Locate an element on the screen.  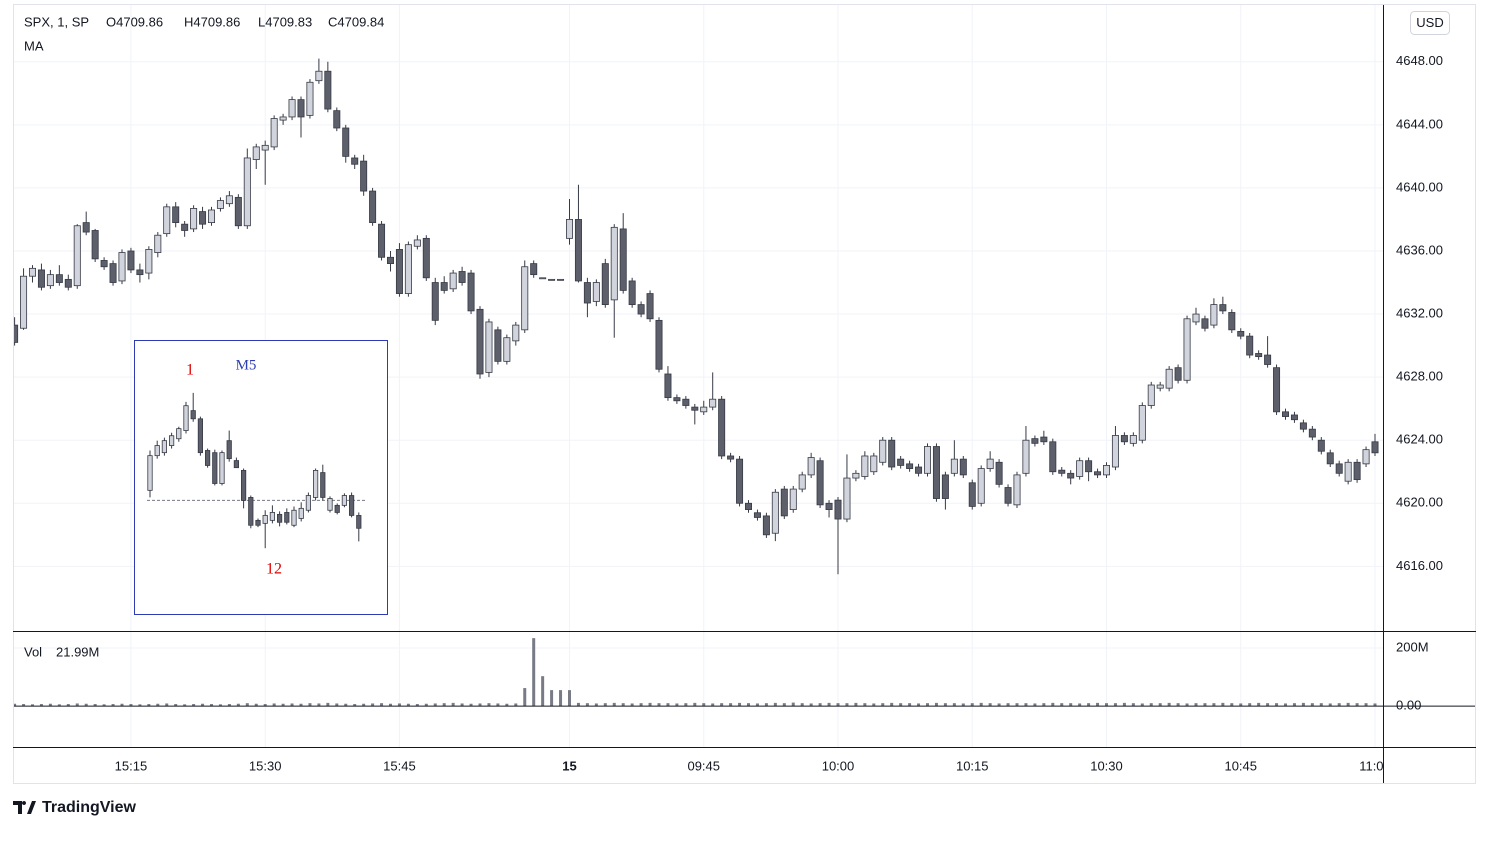
indicator-label: MA is located at coordinates (34, 45).